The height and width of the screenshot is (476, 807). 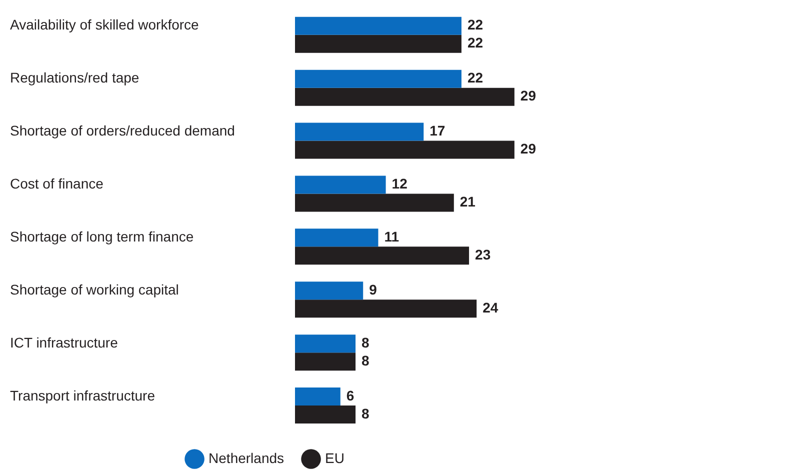 What do you see at coordinates (64, 342) in the screenshot?
I see `y-tick-label: ICT infrastructure` at bounding box center [64, 342].